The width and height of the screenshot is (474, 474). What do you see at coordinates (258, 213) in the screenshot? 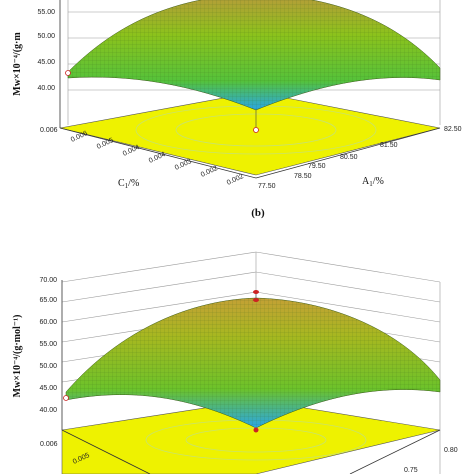
I see `panel-b-label: (b)` at bounding box center [258, 213].